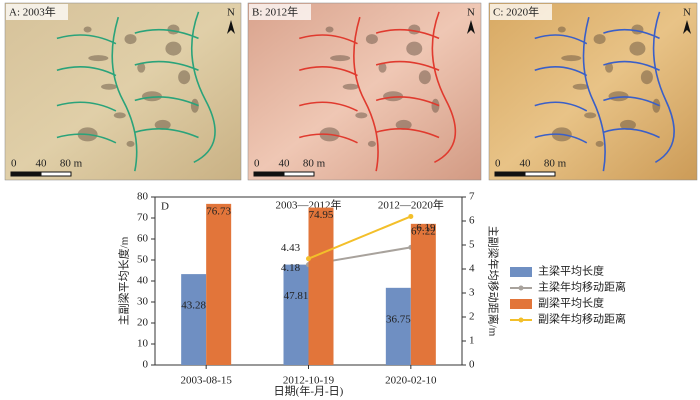 Image resolution: width=700 pixels, height=400 pixels. I want to click on line, so click(360, 237).